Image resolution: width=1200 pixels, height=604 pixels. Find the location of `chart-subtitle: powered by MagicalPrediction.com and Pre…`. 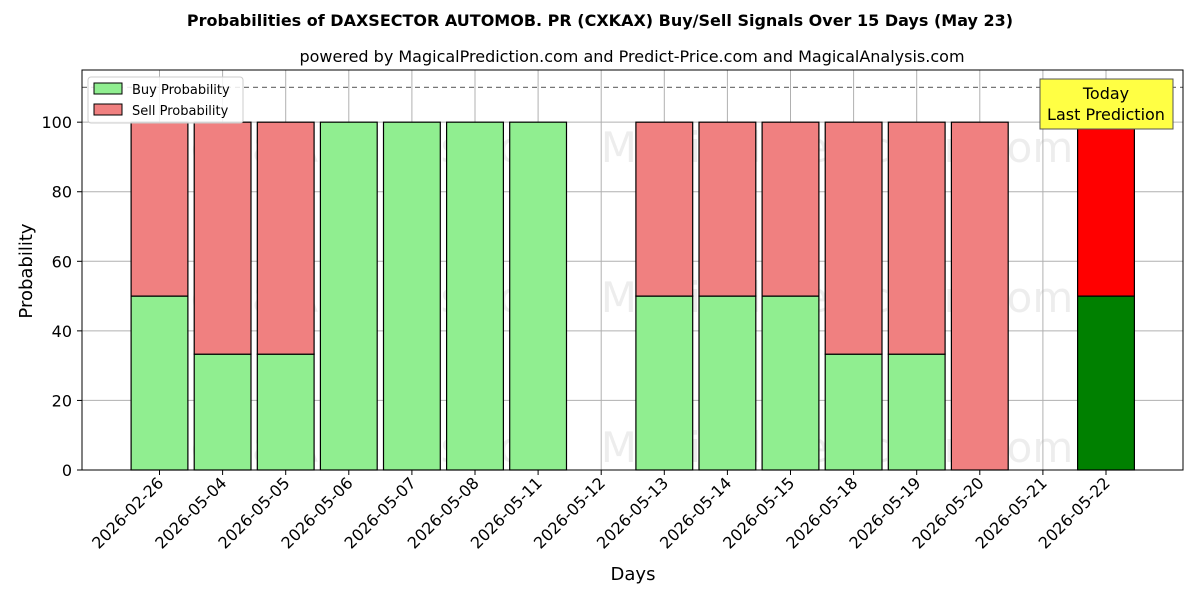

chart-subtitle: powered by MagicalPrediction.com and Pre… is located at coordinates (631, 56).